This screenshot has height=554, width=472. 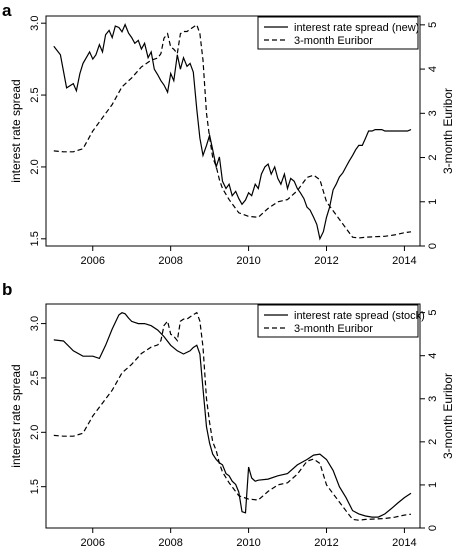 What do you see at coordinates (7, 289) in the screenshot?
I see `panel-label: b` at bounding box center [7, 289].